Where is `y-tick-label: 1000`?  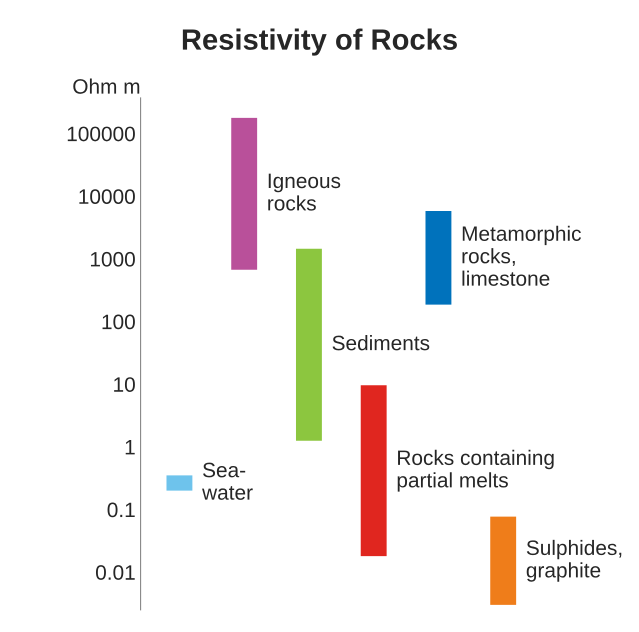 y-tick-label: 1000 is located at coordinates (112, 259).